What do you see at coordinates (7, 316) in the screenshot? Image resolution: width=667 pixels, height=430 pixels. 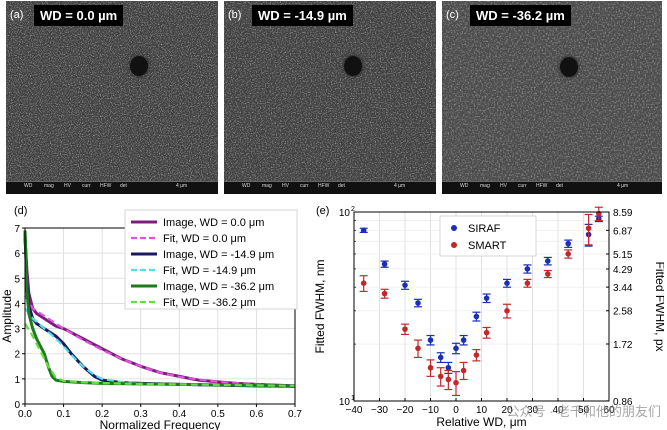 I see `y-axis-label: Amplitude` at bounding box center [7, 316].